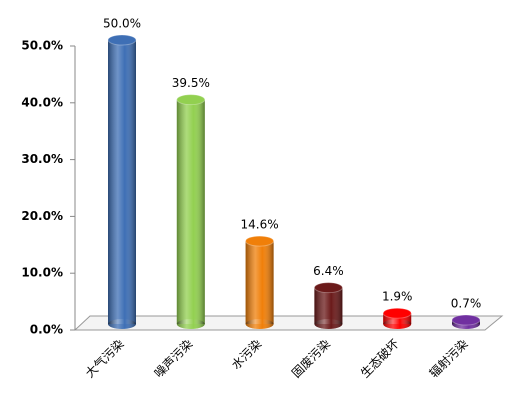 The width and height of the screenshot is (523, 420). I want to click on value-label: 39.5%, so click(191, 83).